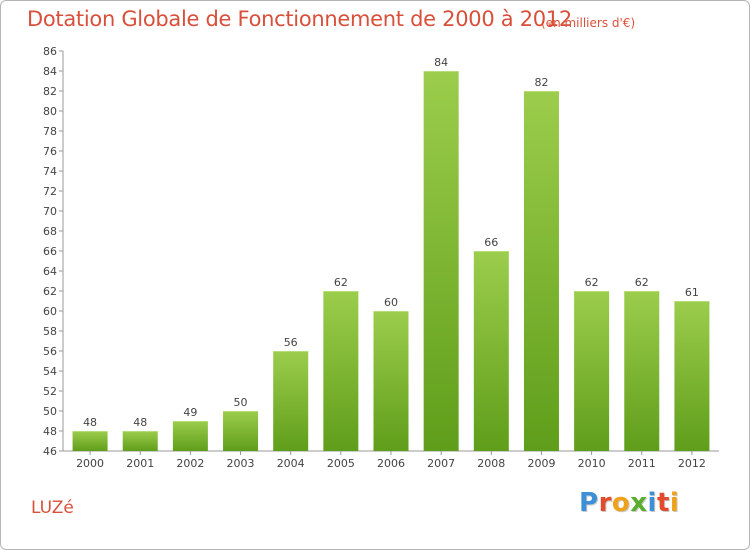  I want to click on bar-2005, so click(341, 371).